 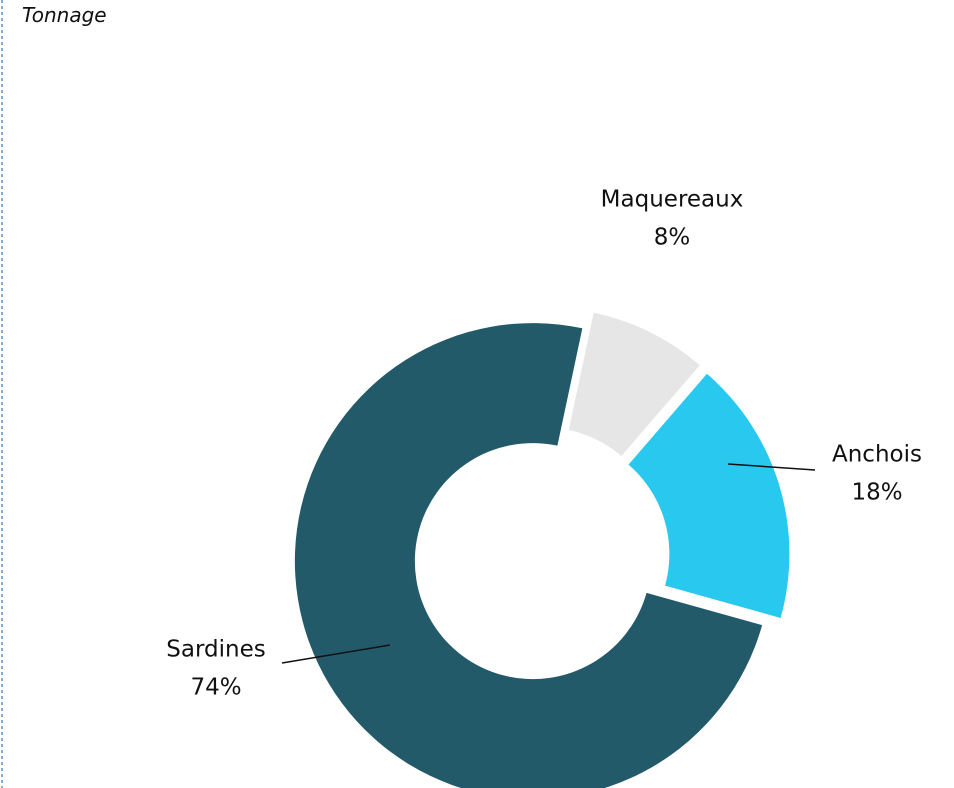 What do you see at coordinates (64, 15) in the screenshot?
I see `chart-title: Tonnage` at bounding box center [64, 15].